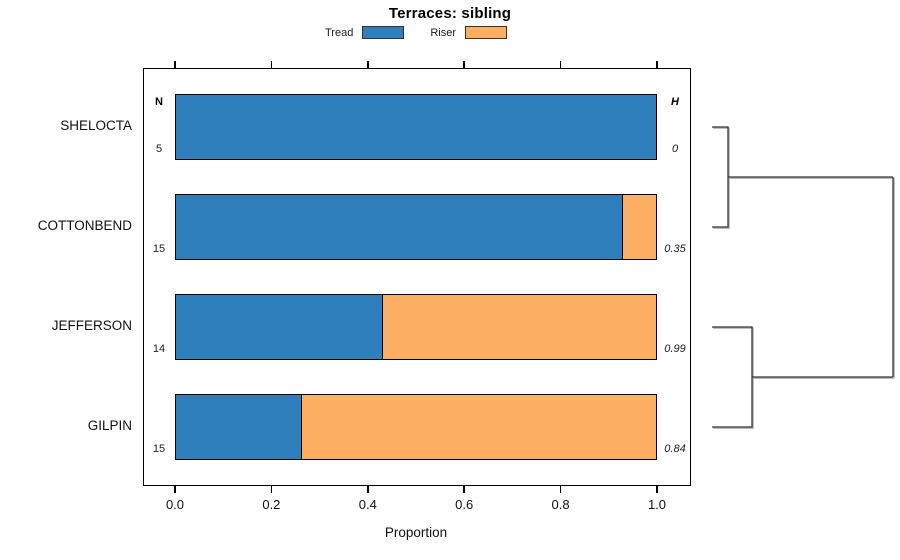 The image size is (900, 560). Describe the element at coordinates (175, 504) in the screenshot. I see `x-tick-label: 0.0` at that location.